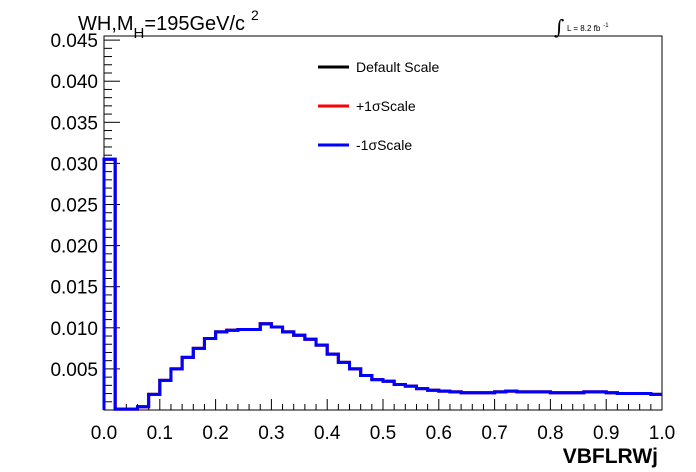 This screenshot has height=472, width=696. What do you see at coordinates (610, 456) in the screenshot?
I see `x-axis-label: VBFLRWj` at bounding box center [610, 456].